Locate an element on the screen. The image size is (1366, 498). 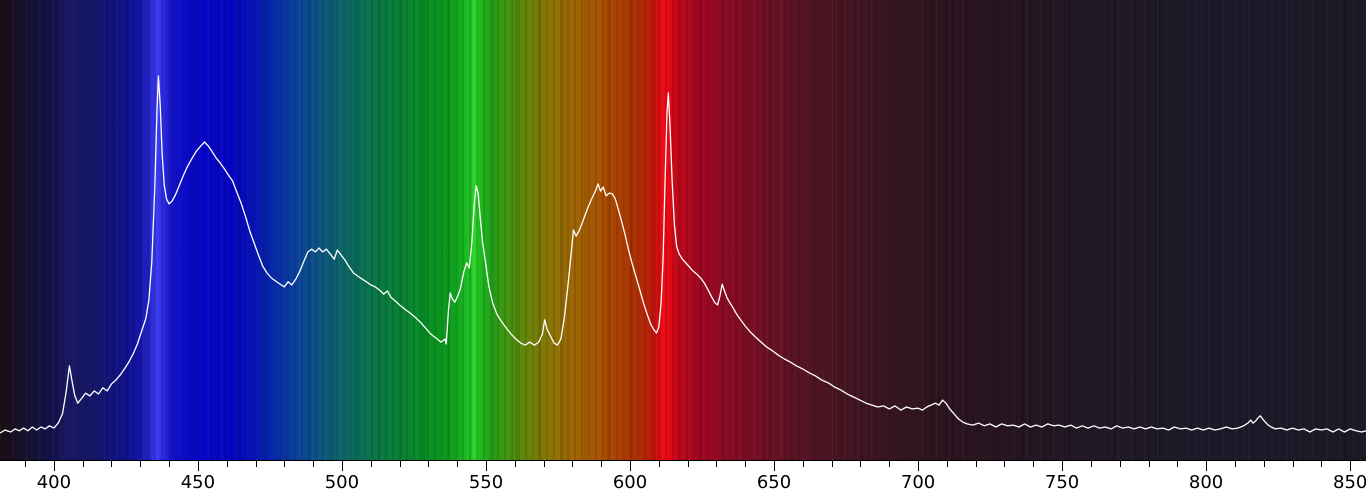
x-tick-label: 750 is located at coordinates (1062, 482).